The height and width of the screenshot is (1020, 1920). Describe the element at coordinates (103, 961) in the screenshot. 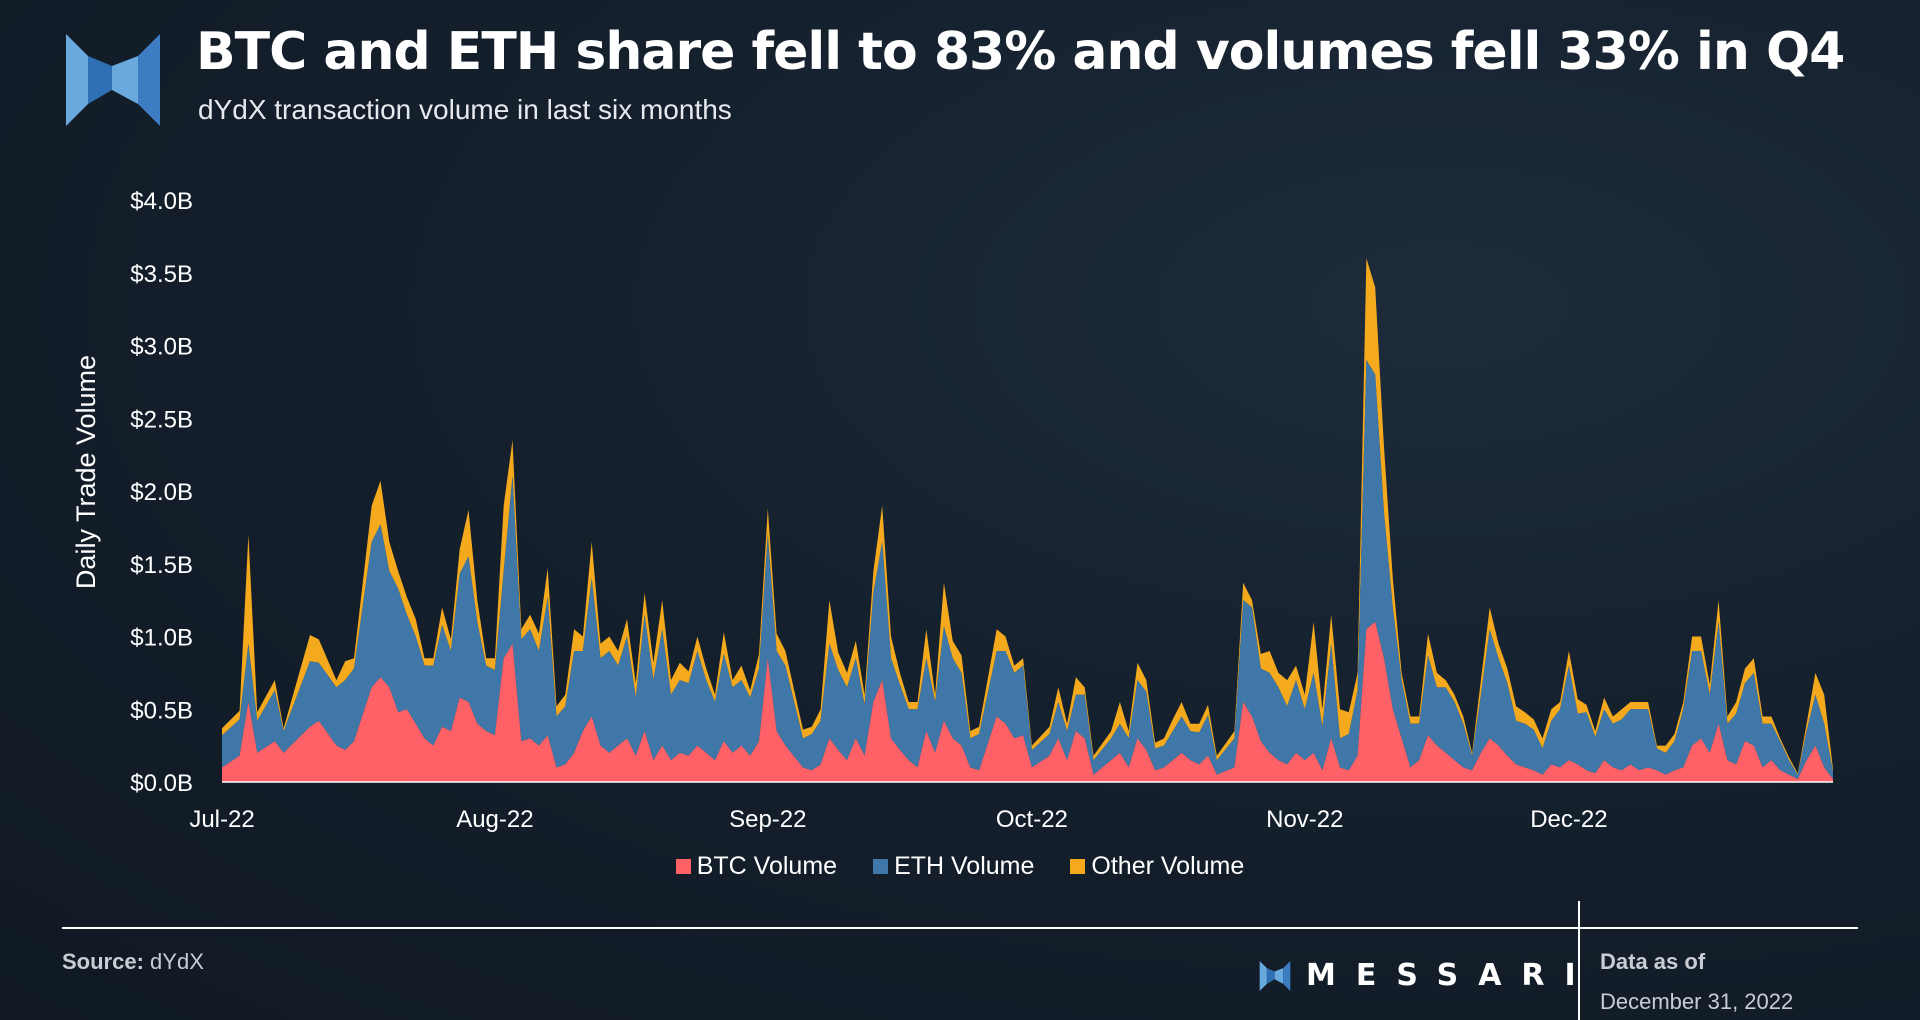

I see `source-label: Source:` at that location.